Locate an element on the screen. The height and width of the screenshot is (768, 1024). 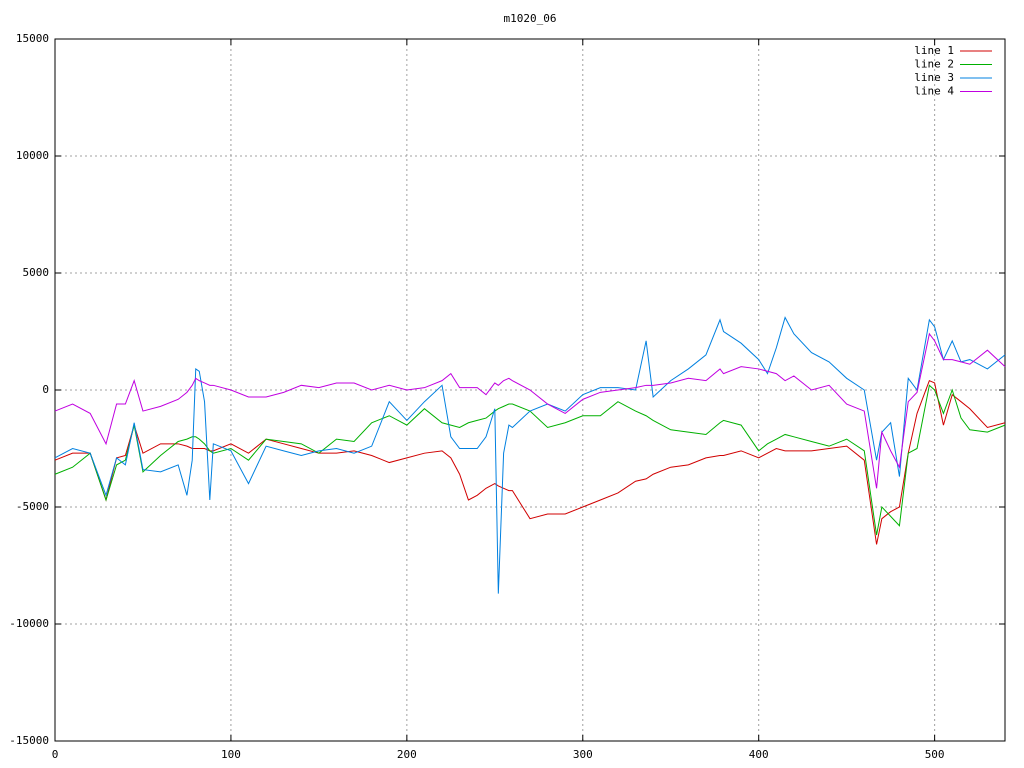
y-tick-label: 0 is located at coordinates (45, 389).